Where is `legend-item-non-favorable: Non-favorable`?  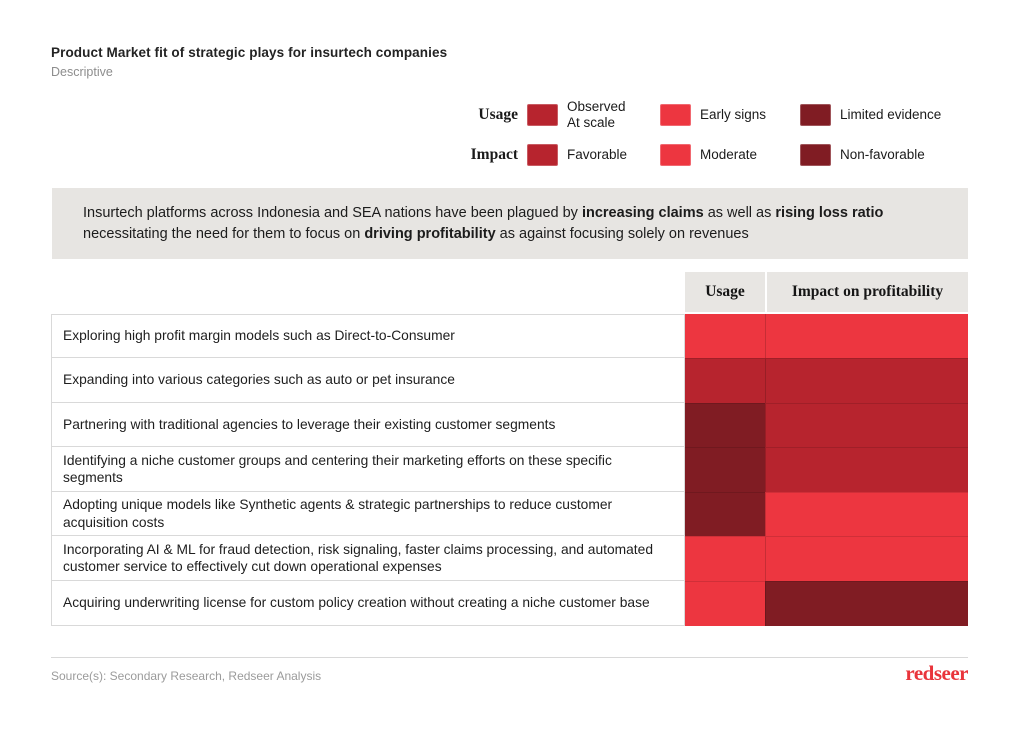
legend-item-non-favorable: Non-favorable is located at coordinates (862, 155).